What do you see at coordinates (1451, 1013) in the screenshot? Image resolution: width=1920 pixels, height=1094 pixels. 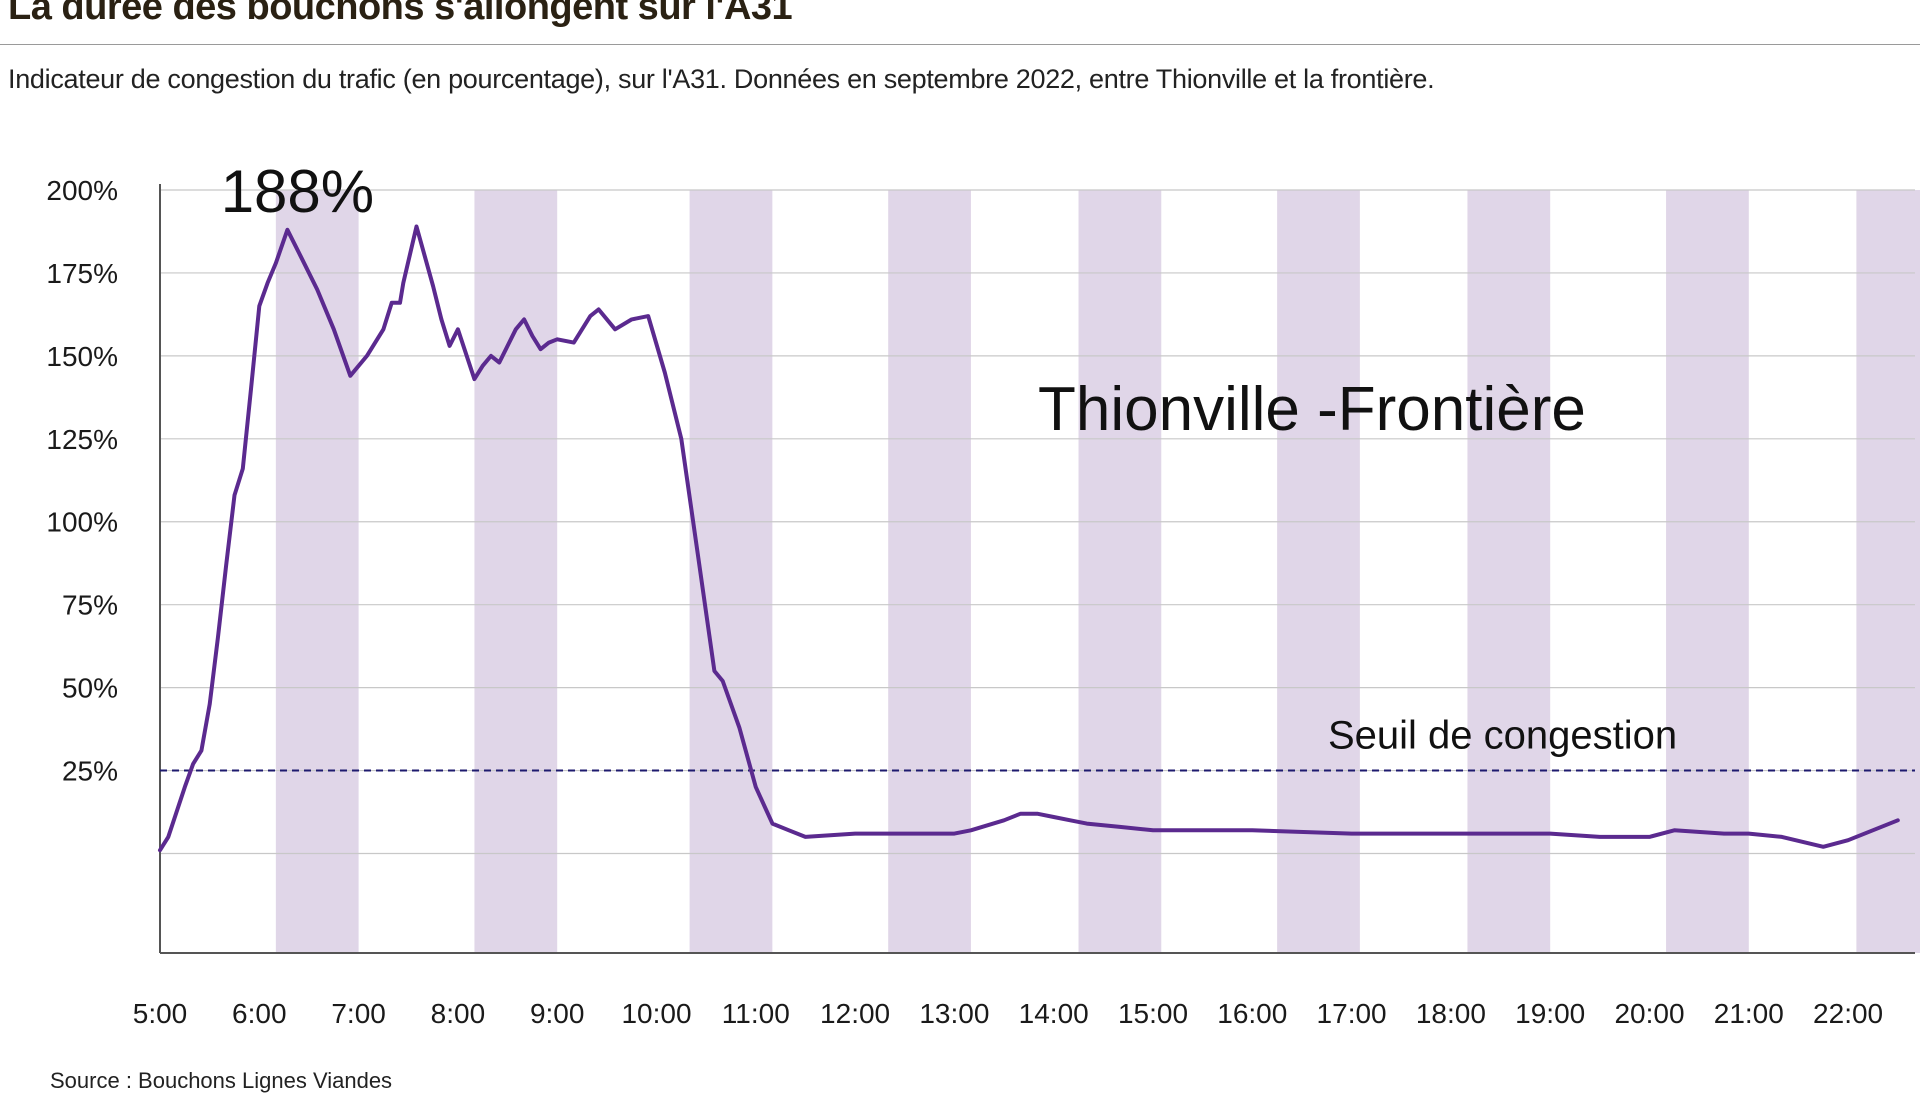 I see `x-tick-label: 18:00` at bounding box center [1451, 1013].